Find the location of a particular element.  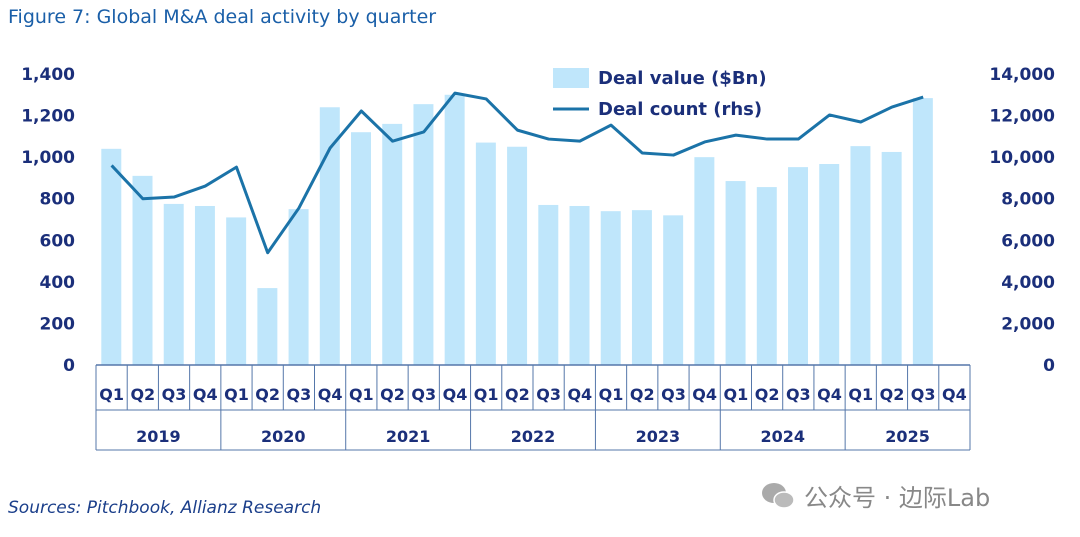

right-tick-label: 0 is located at coordinates (1049, 366).